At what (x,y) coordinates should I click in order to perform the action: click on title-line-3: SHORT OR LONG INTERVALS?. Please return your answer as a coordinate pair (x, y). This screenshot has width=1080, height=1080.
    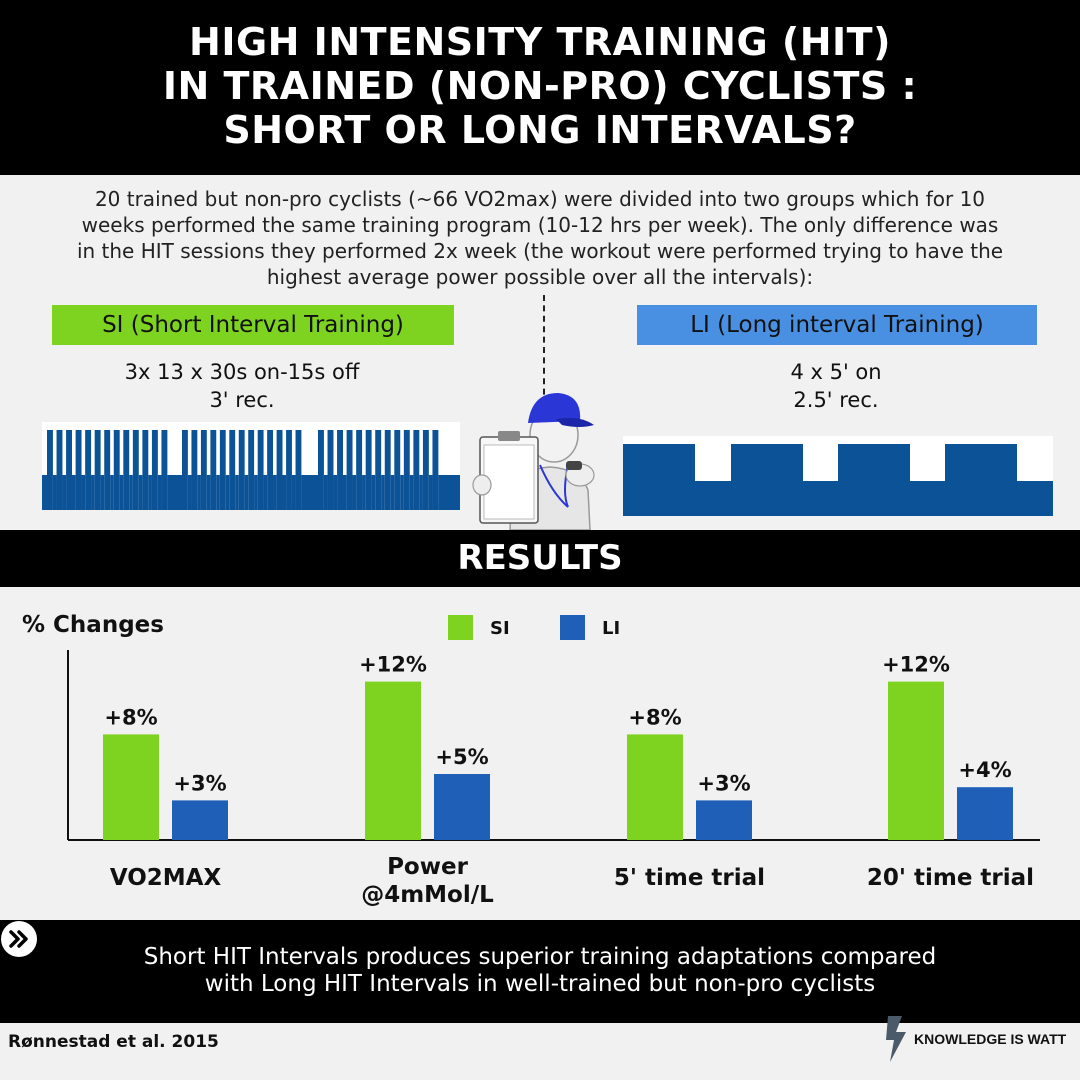
    Looking at the image, I should click on (540, 130).